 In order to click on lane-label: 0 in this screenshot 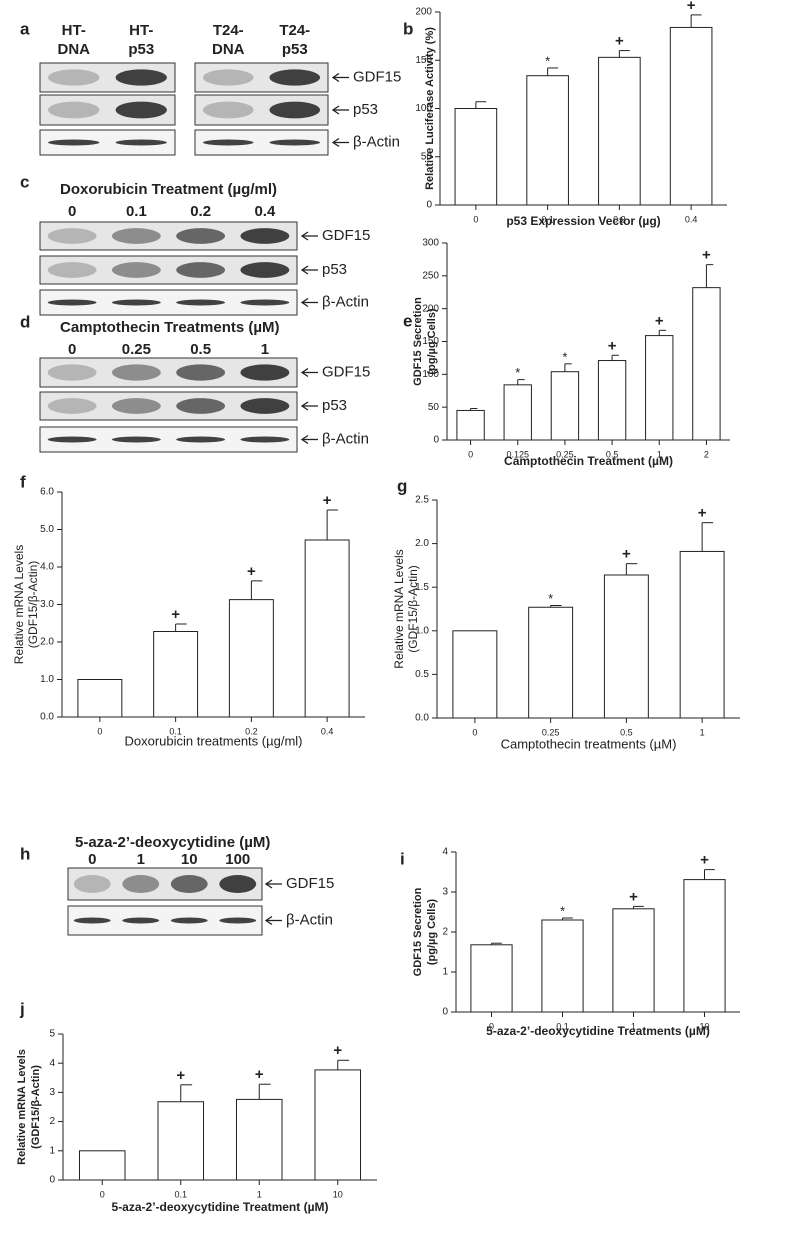, I will do `click(72, 211)`.